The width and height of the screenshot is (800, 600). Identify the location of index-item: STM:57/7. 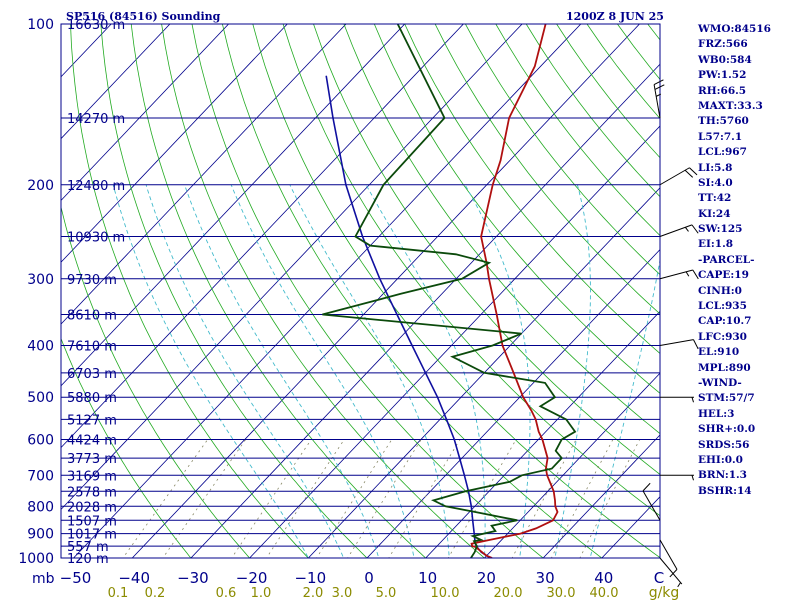
(726, 398).